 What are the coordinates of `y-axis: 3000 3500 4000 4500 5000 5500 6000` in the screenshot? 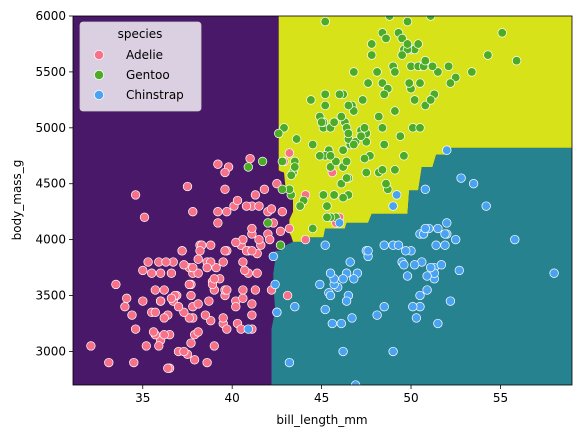 It's located at (54, 183).